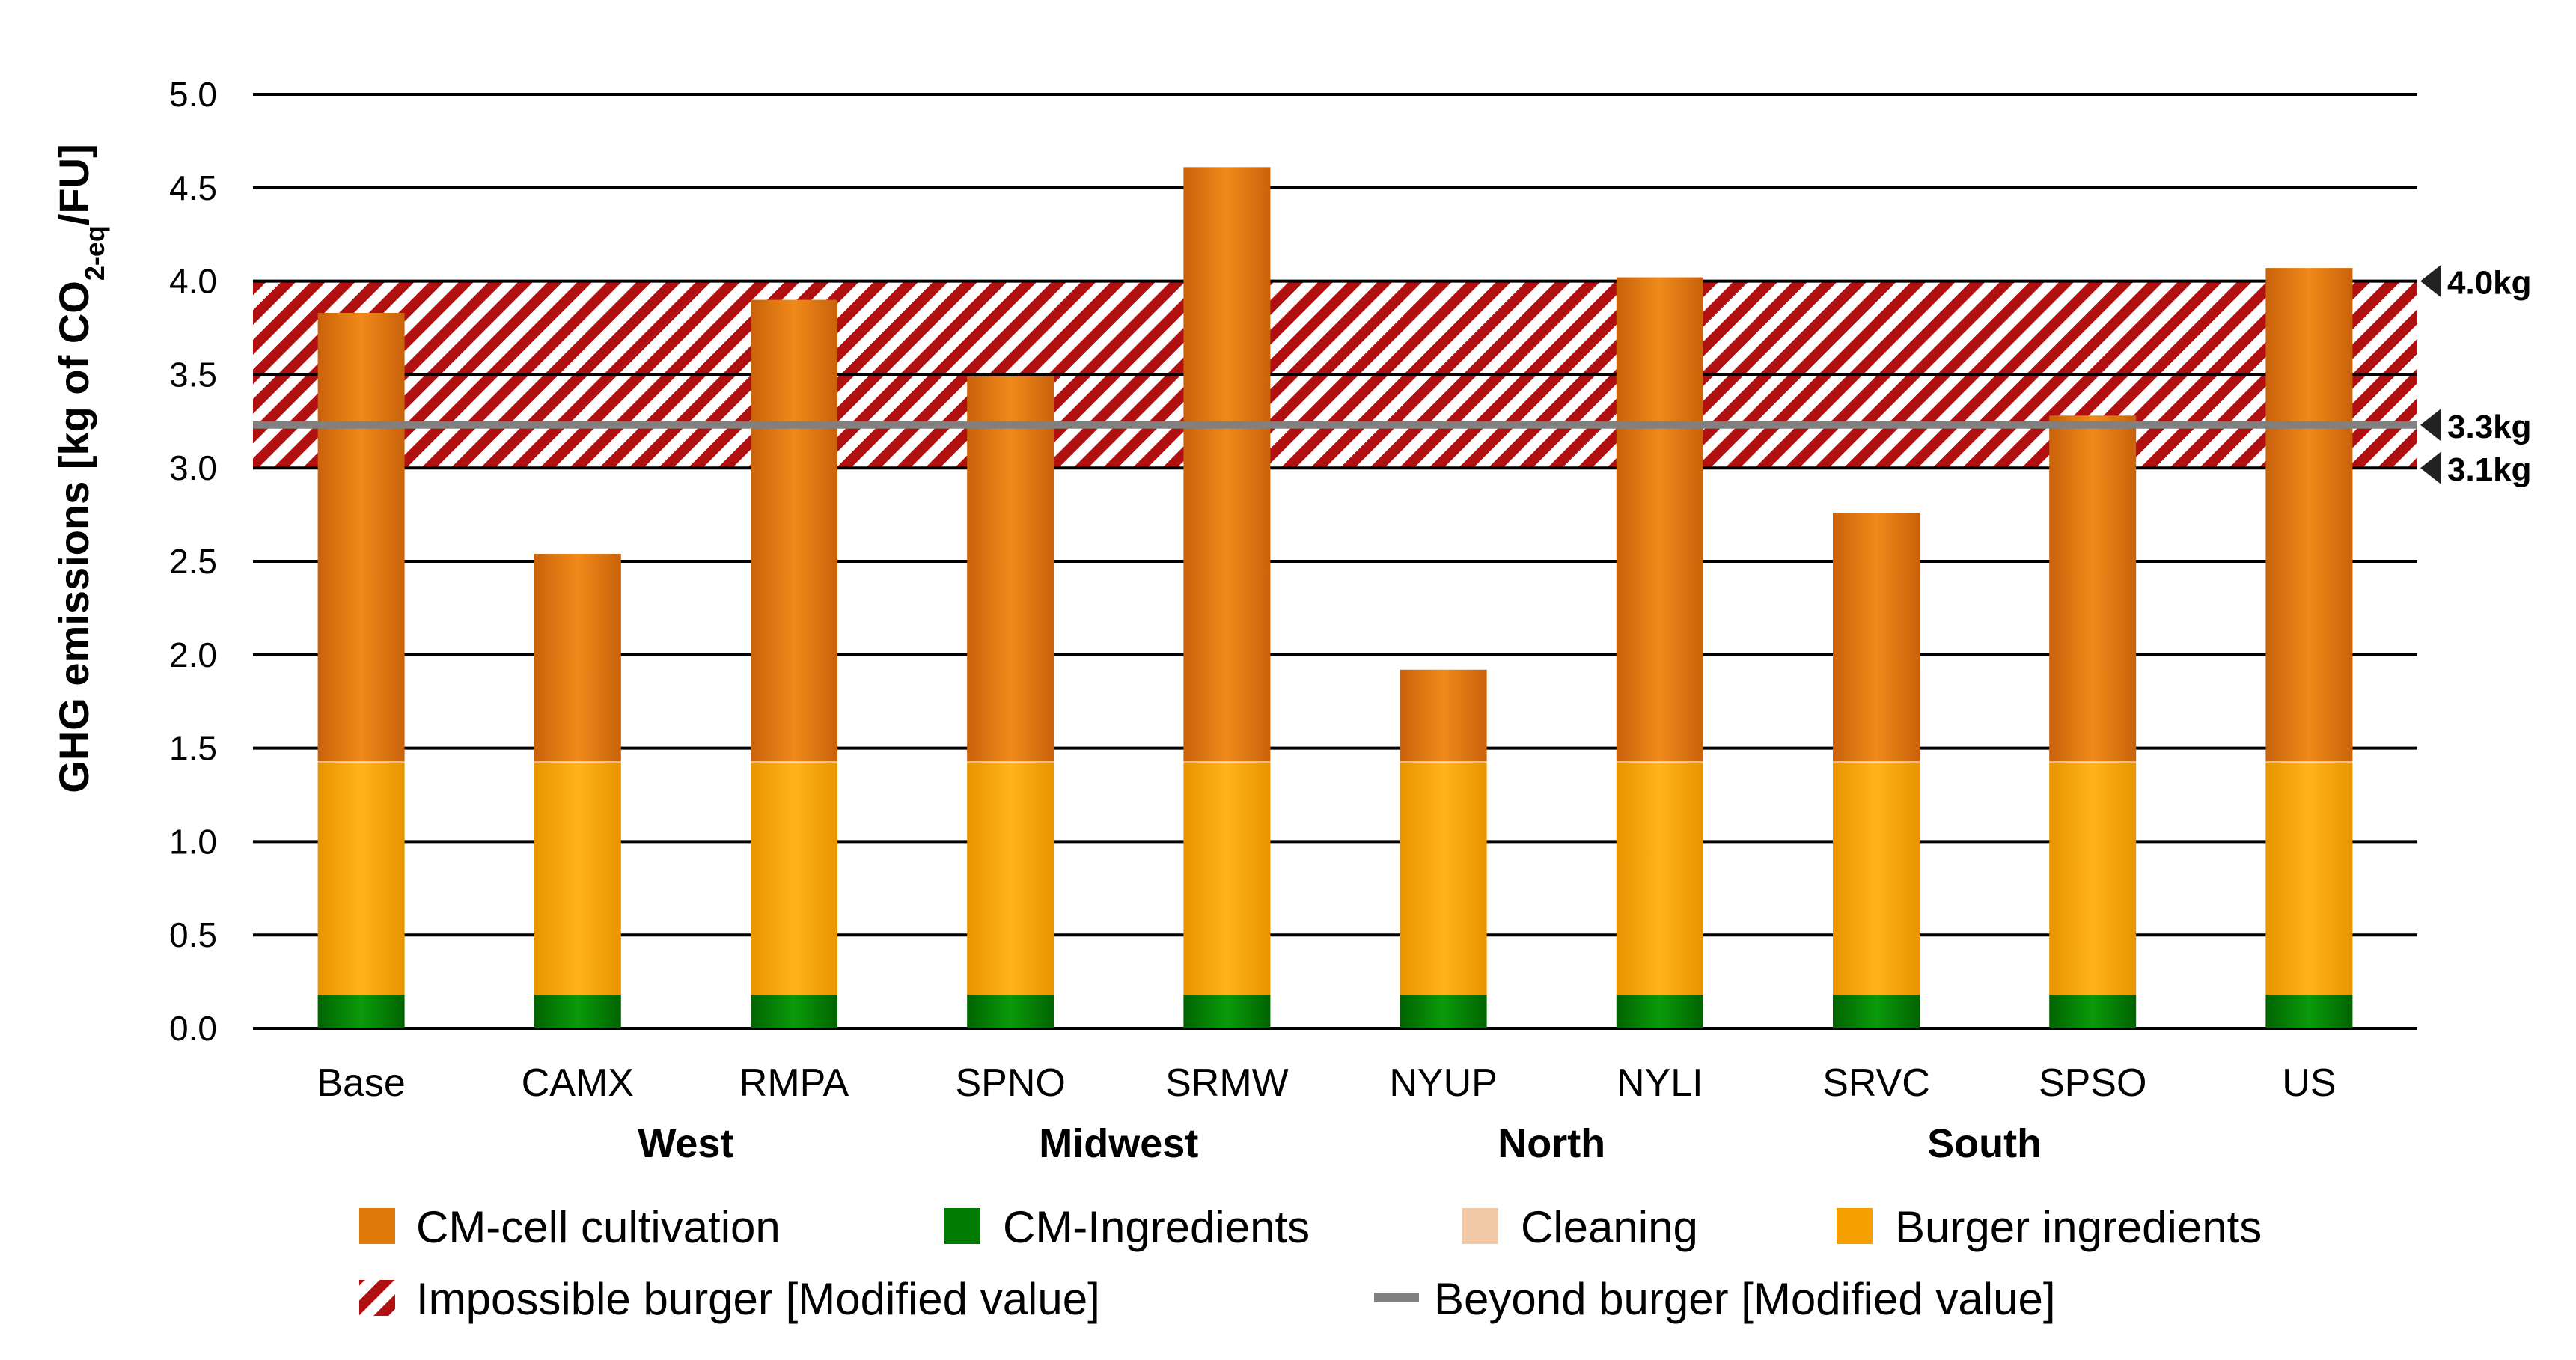 This screenshot has height=1360, width=2576. I want to click on y-axis-title-main: GHG emissions [kg of CO, so click(73, 537).